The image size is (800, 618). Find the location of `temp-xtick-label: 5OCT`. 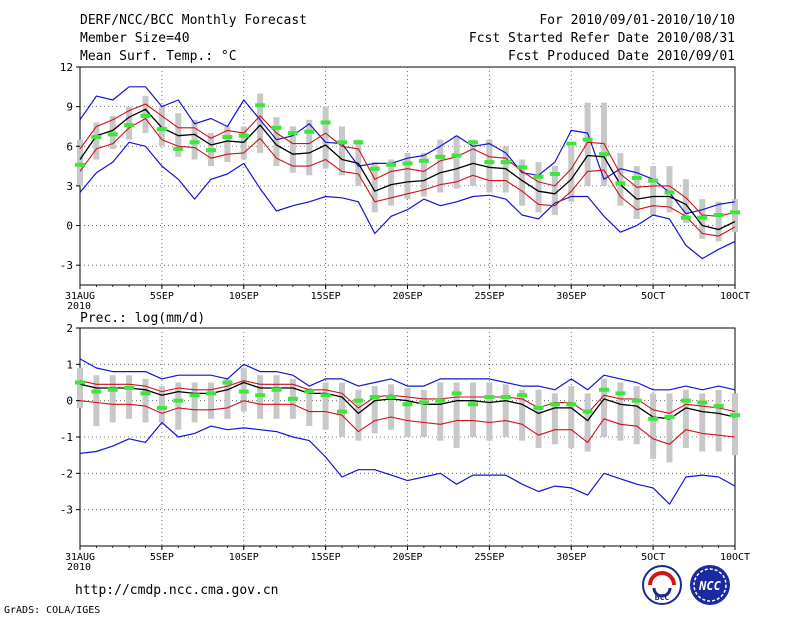

temp-xtick-label: 5OCT is located at coordinates (653, 296).